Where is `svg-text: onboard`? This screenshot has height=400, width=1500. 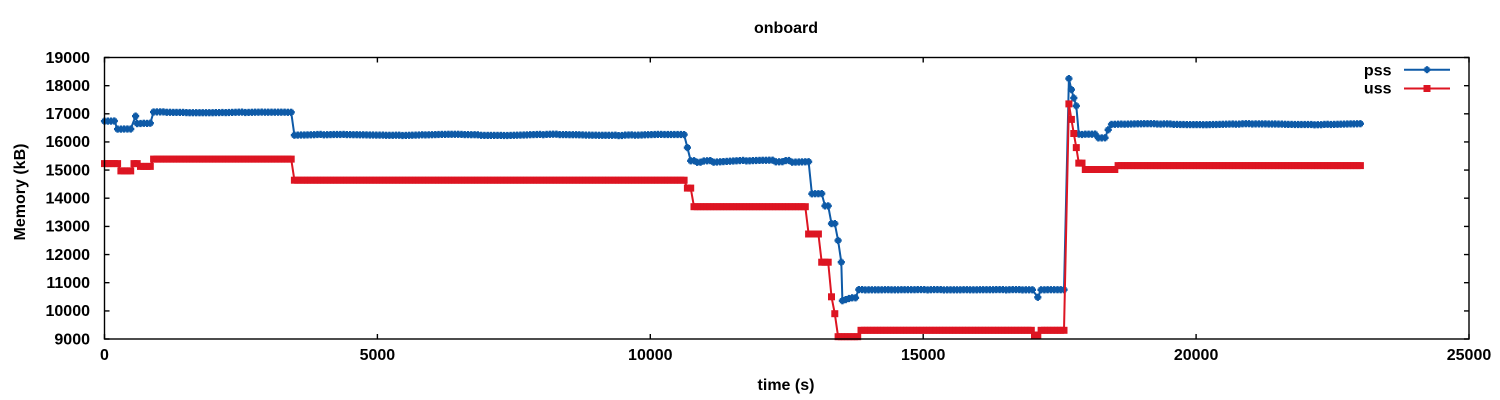
svg-text: onboard is located at coordinates (786, 28).